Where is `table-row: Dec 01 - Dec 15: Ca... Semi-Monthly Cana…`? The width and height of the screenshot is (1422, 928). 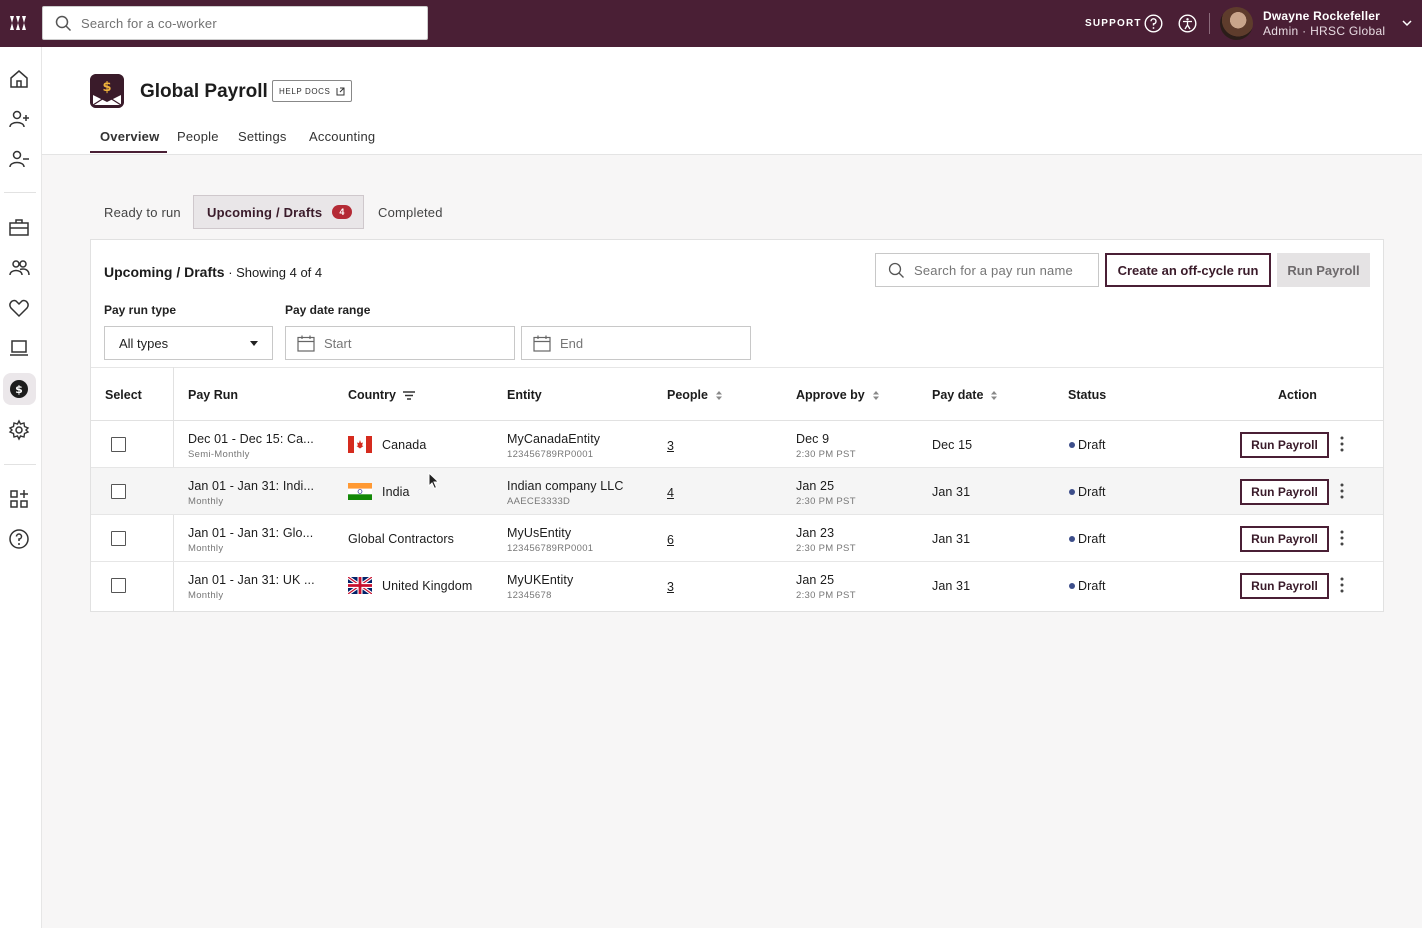
table-row: Dec 01 - Dec 15: Ca... Semi-Monthly Cana… is located at coordinates (737, 444).